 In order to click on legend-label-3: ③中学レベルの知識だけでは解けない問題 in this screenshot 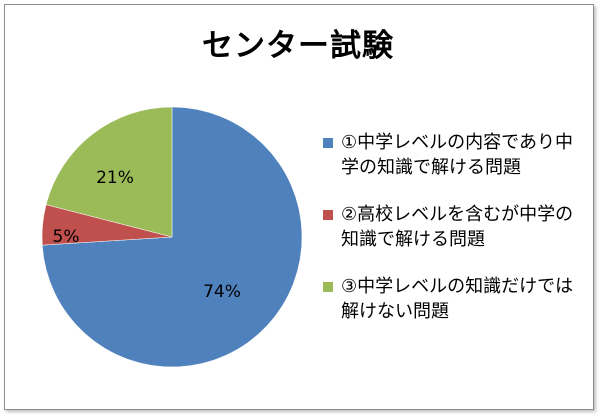, I will do `click(457, 299)`.